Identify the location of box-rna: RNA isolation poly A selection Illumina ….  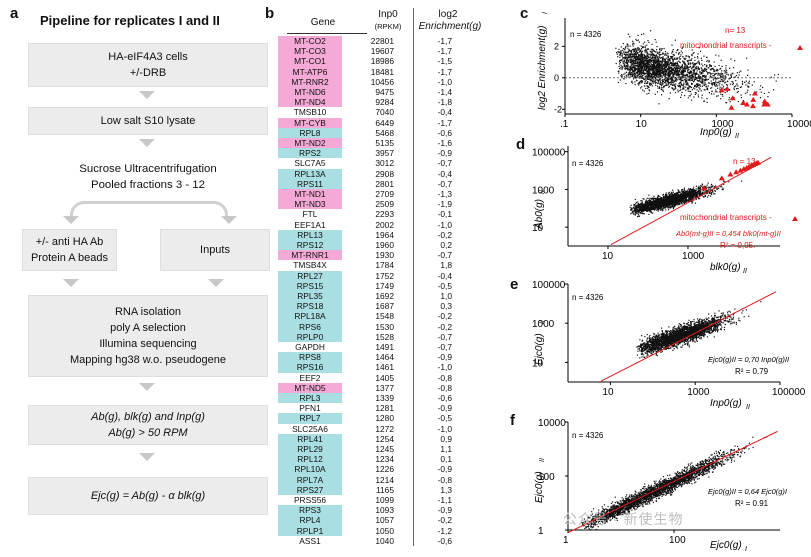
(148, 336).